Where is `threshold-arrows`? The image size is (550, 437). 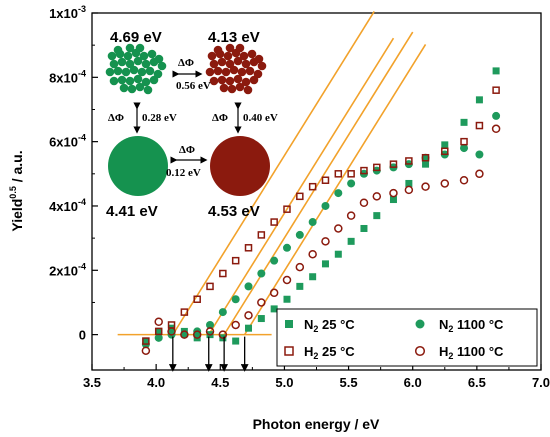
threshold-arrows is located at coordinates (208, 354).